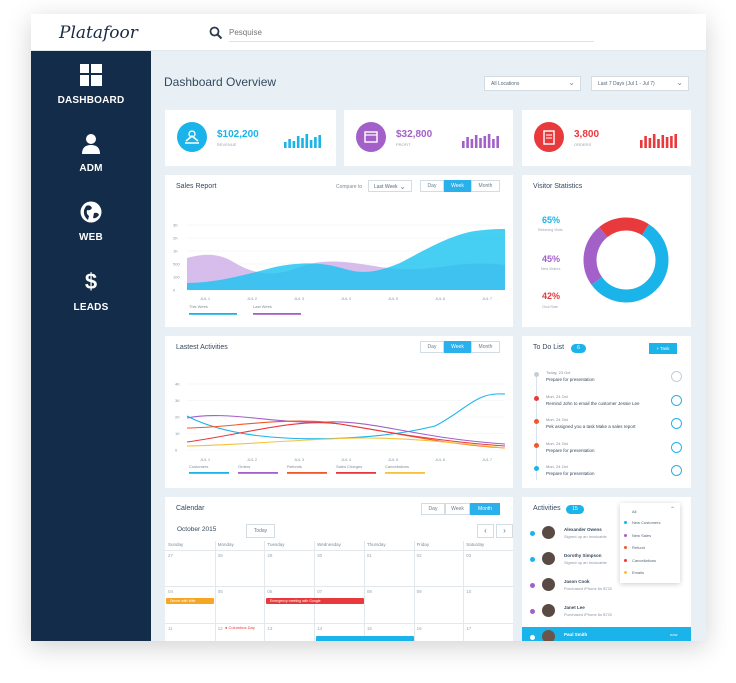 This screenshot has height=683, width=736. Describe the element at coordinates (315, 601) in the screenshot. I see `calendar-event: Emergency meeting with Google` at that location.